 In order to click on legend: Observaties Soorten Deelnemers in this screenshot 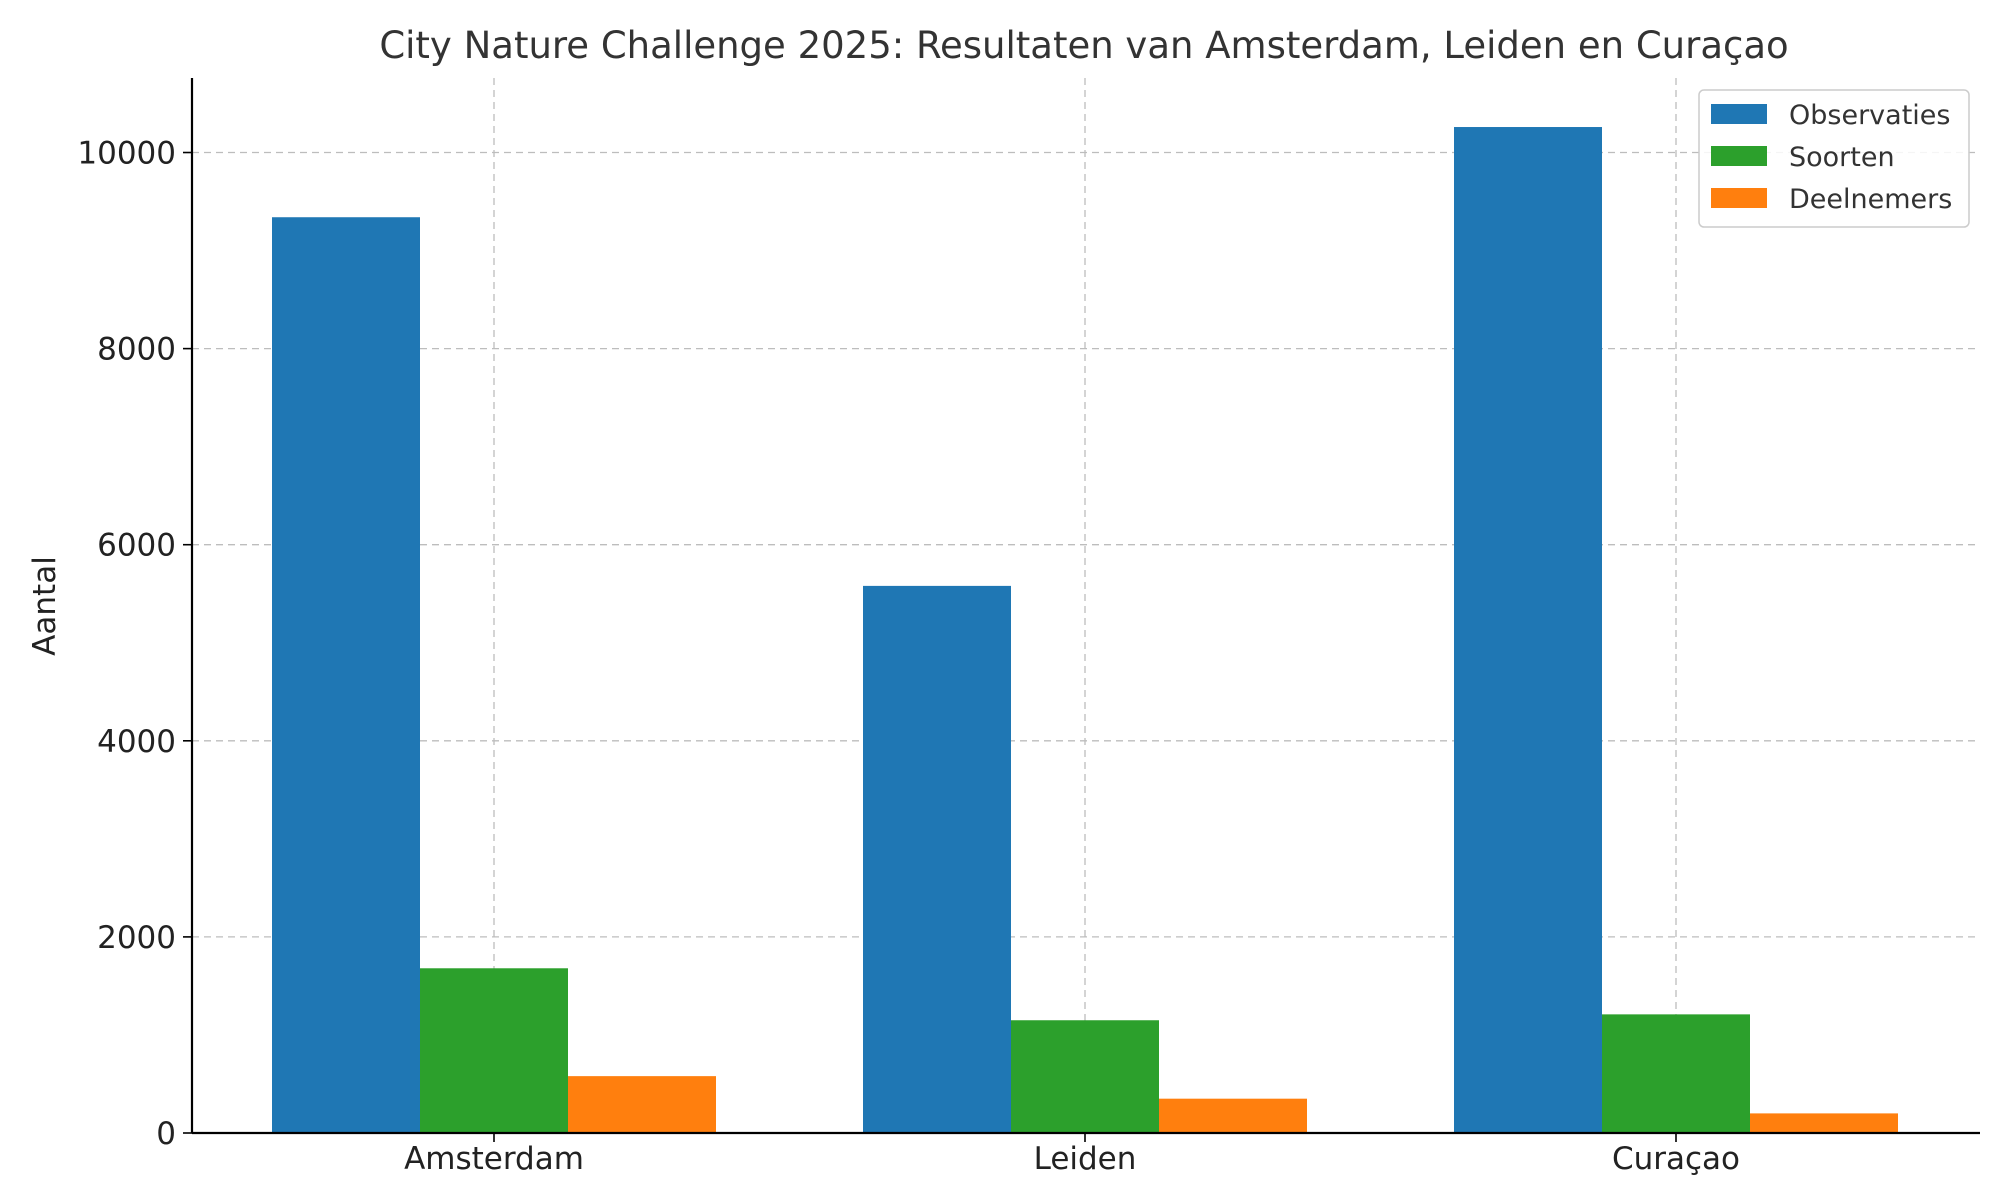, I will do `click(1834, 158)`.